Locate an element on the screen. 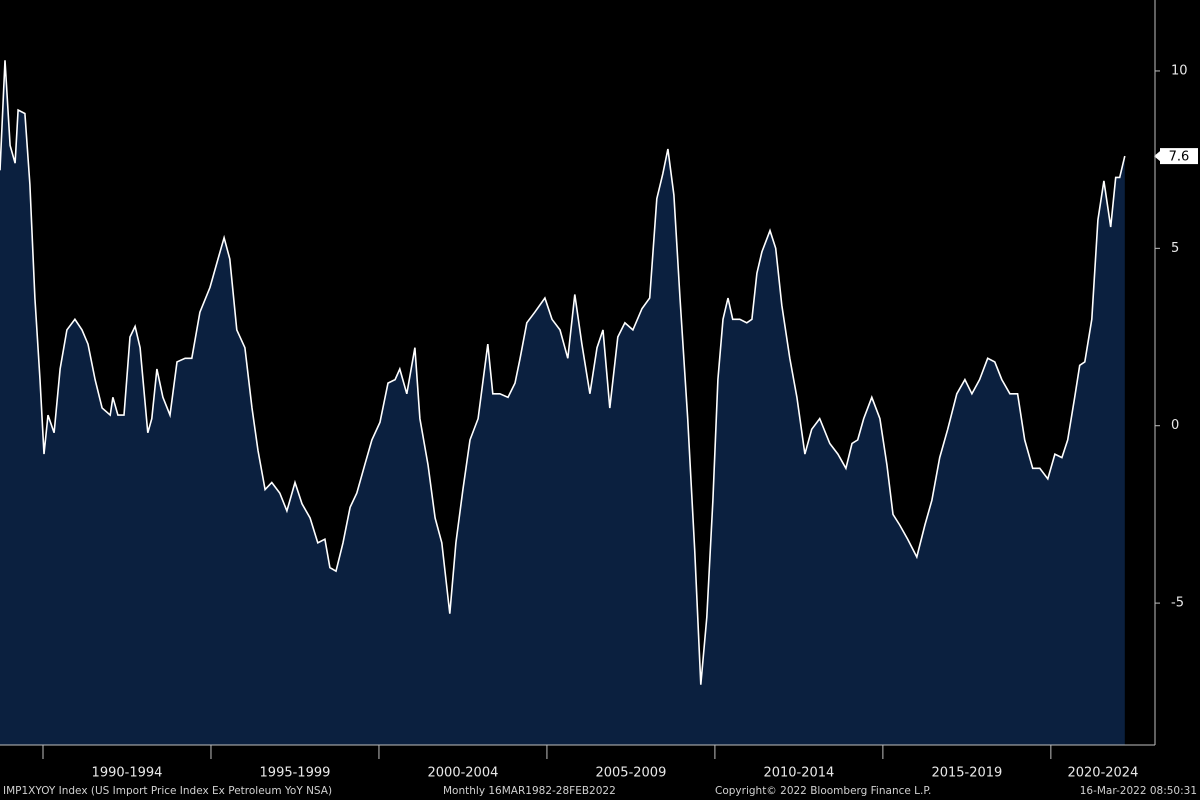  x-tick-label: 2005-2009 is located at coordinates (630, 773).